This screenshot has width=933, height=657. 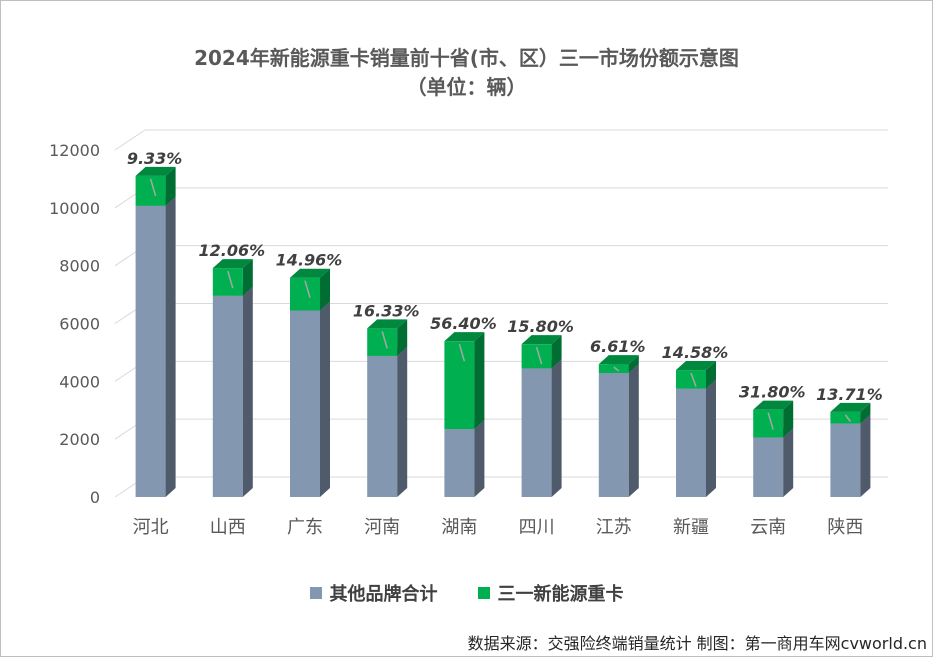 What do you see at coordinates (540, 326) in the screenshot?
I see `data-label: 15.80%` at bounding box center [540, 326].